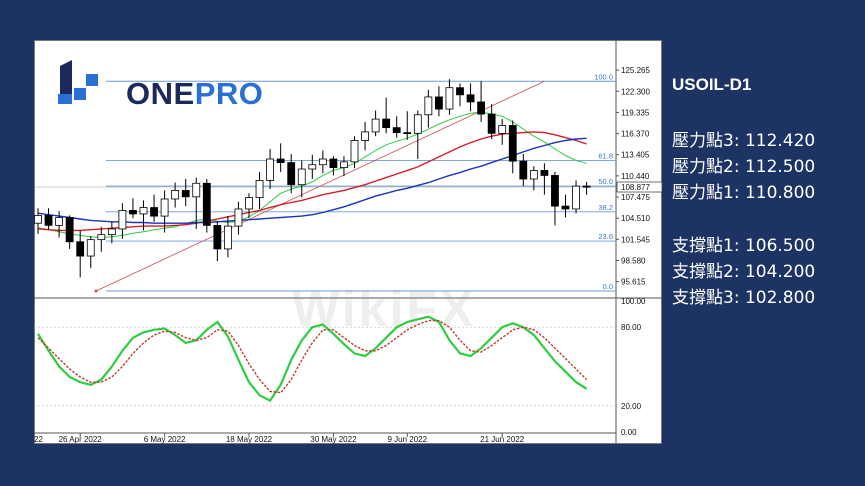 The width and height of the screenshot is (865, 486). Describe the element at coordinates (249, 439) in the screenshot. I see `date-tick-label: 18 May 2022` at that location.